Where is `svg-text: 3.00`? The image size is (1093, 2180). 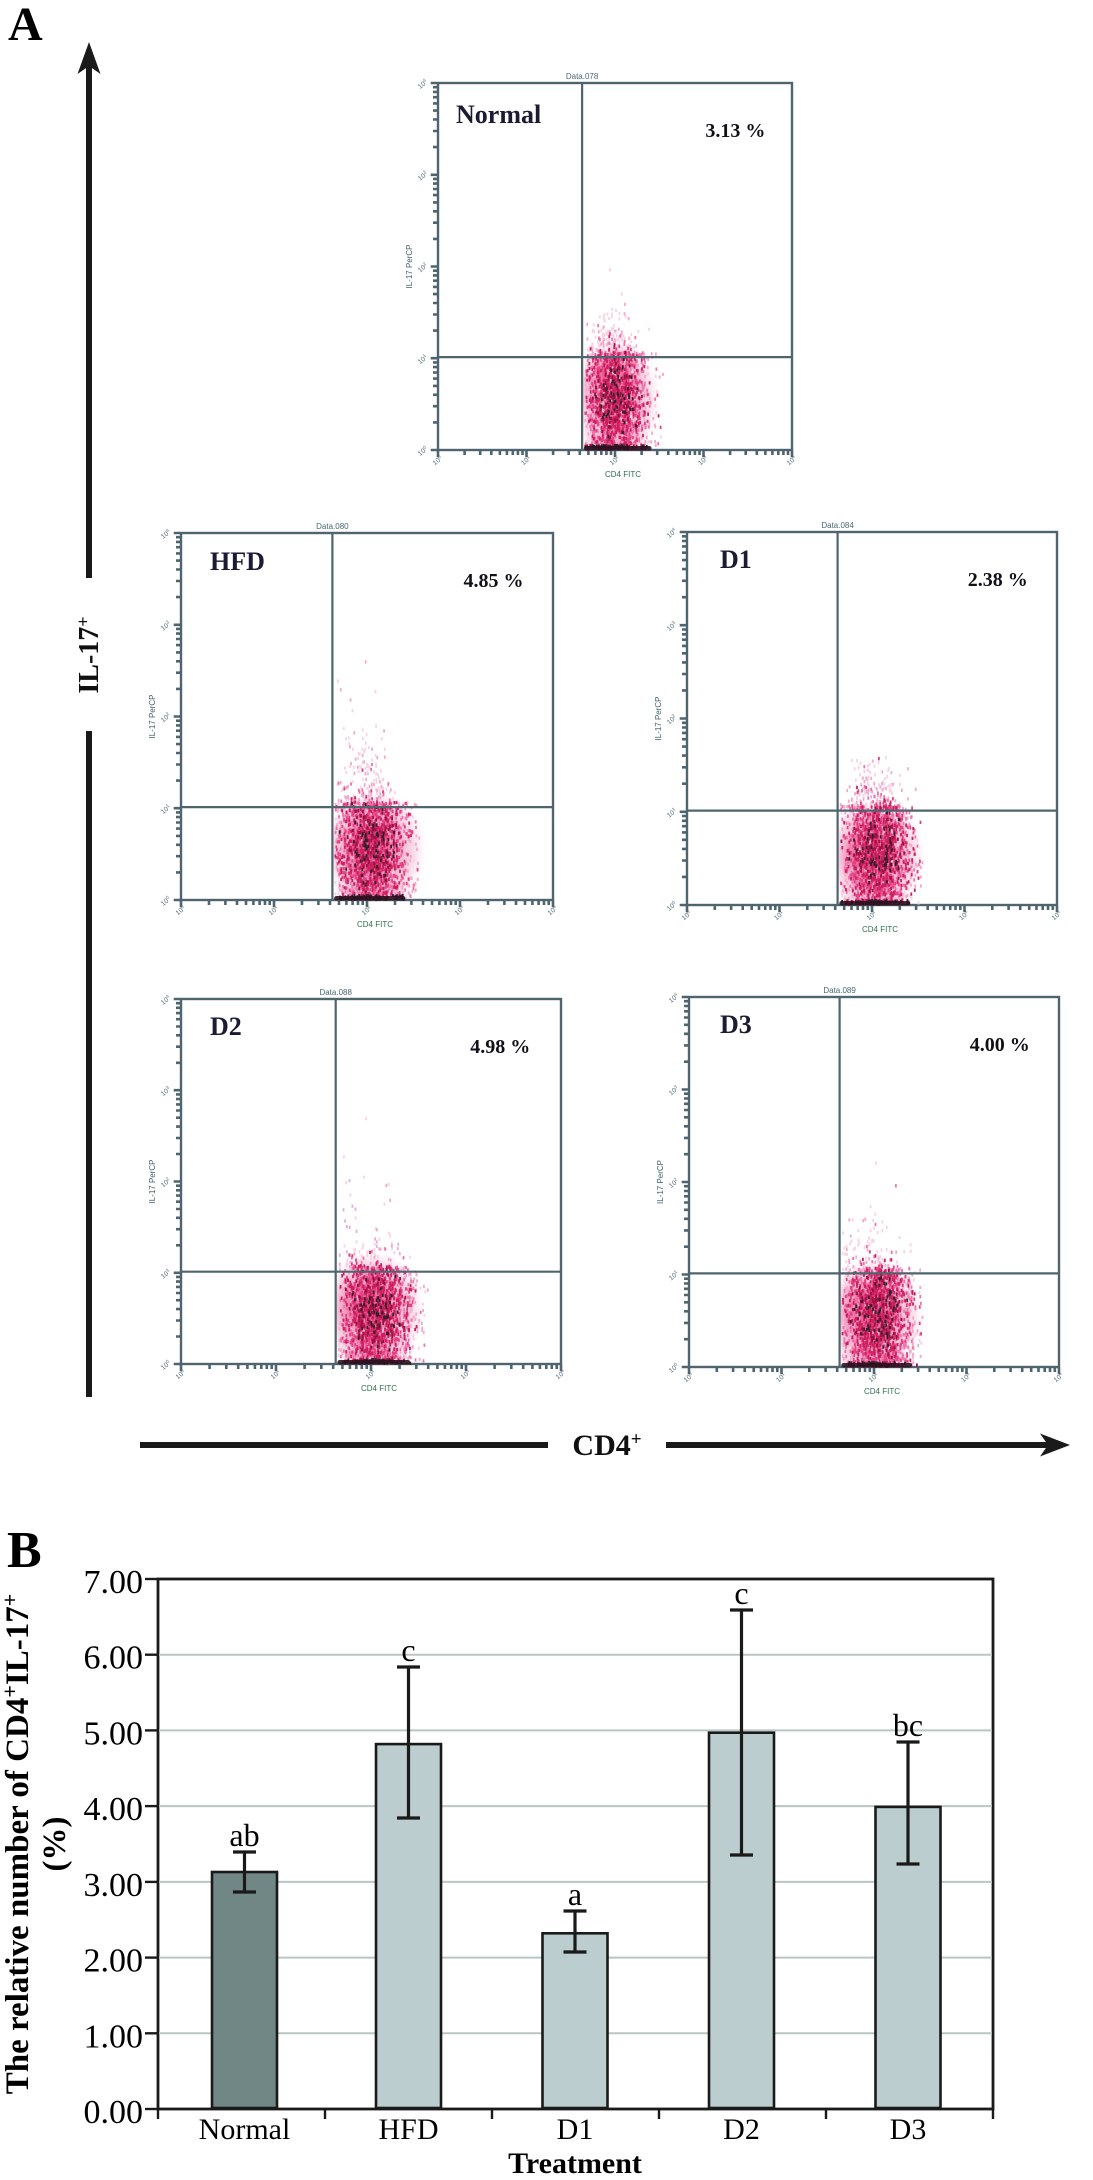
svg-text: 3.00 is located at coordinates (114, 1885).